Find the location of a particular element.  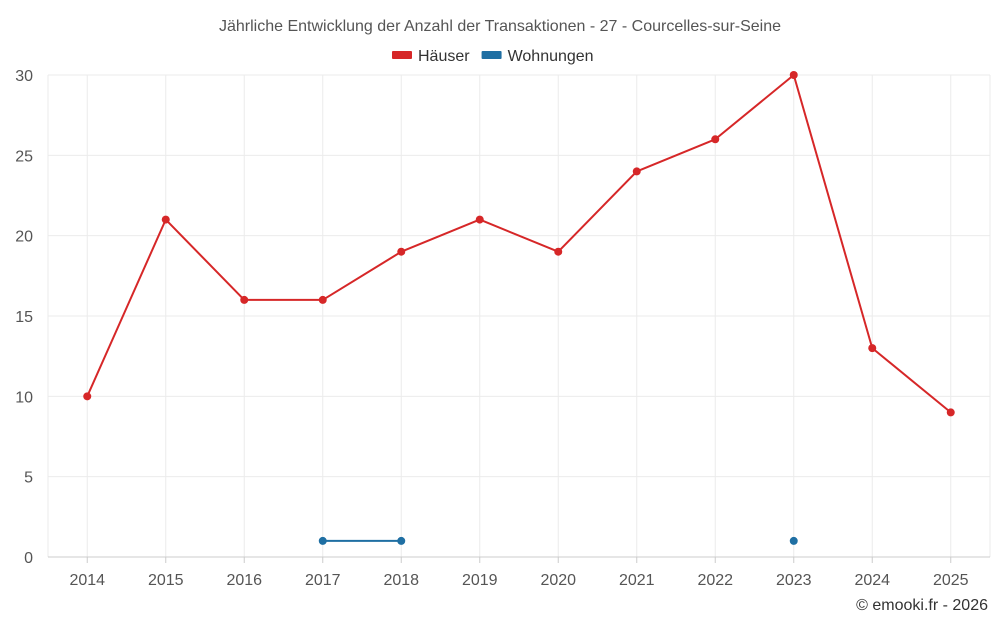

x-tick-label: 2018 is located at coordinates (401, 580).